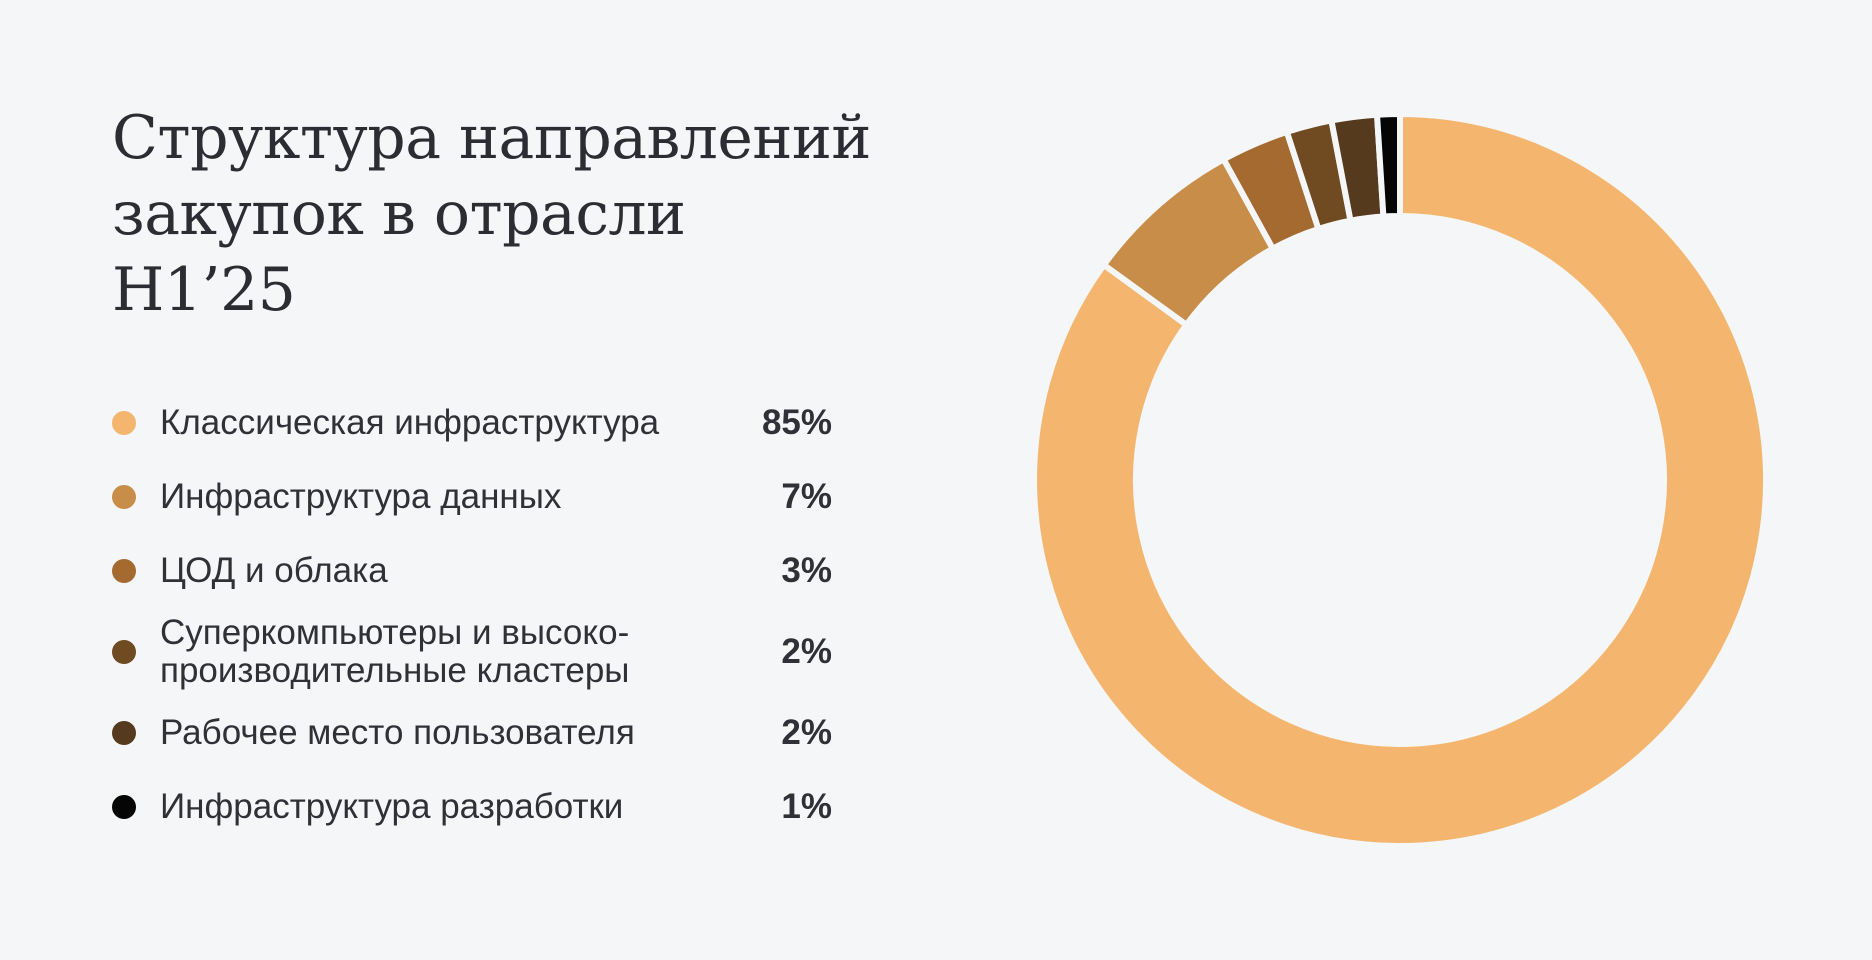 The image size is (1872, 960). Describe the element at coordinates (361, 496) in the screenshot. I see `legend-label: Инфраструктура данных` at that location.